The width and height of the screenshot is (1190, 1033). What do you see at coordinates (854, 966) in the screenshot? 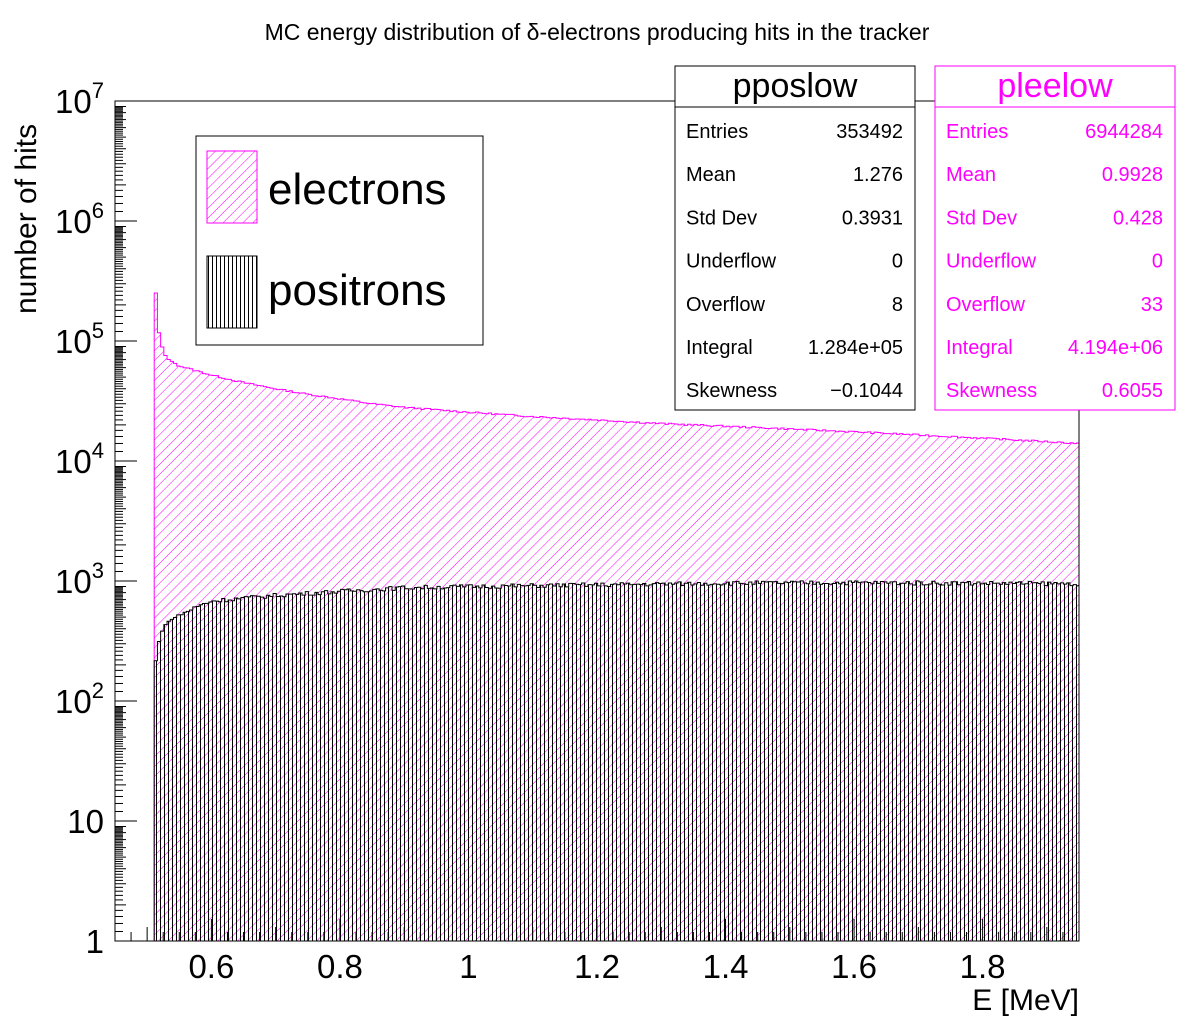
I see `x-tick-label: 1.6` at bounding box center [854, 966].